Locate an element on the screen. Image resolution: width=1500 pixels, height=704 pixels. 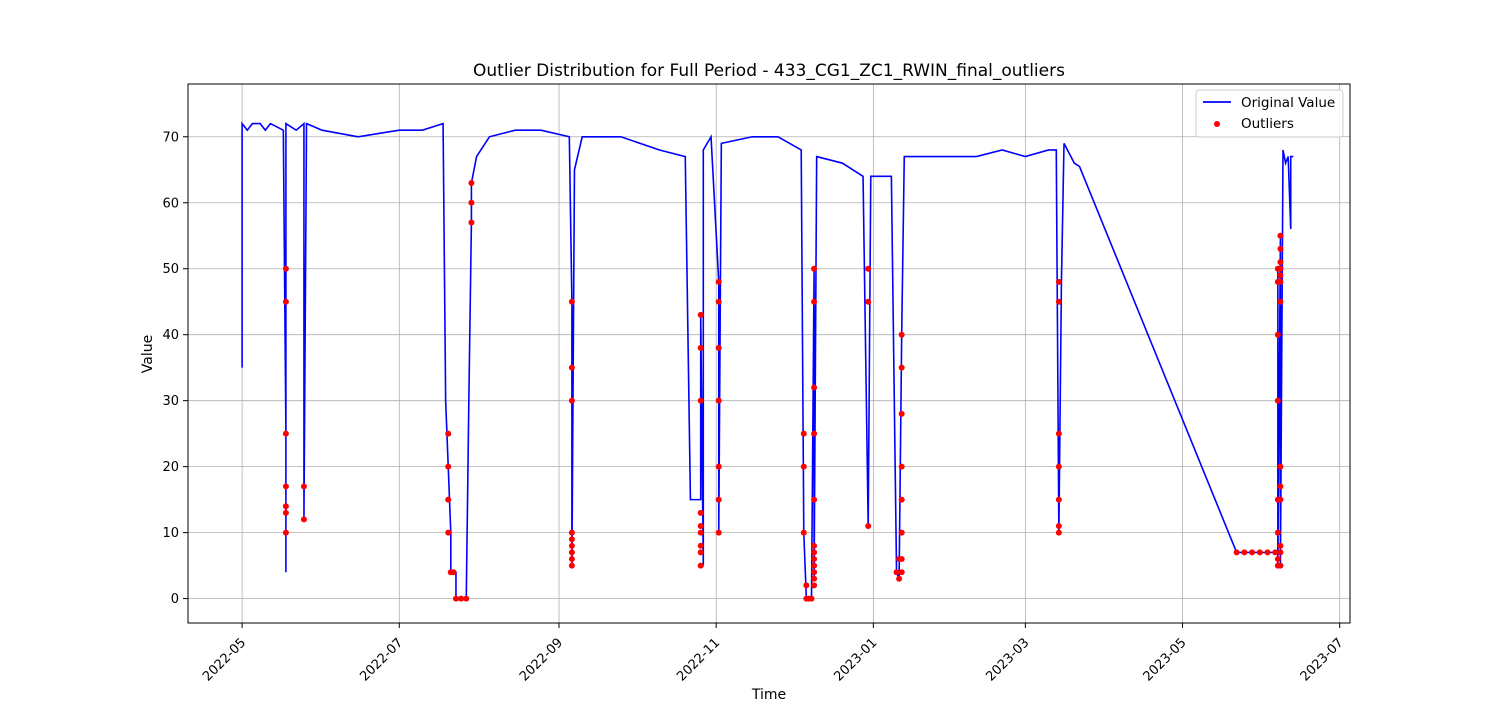
y-axis-label: Value is located at coordinates (148, 354).